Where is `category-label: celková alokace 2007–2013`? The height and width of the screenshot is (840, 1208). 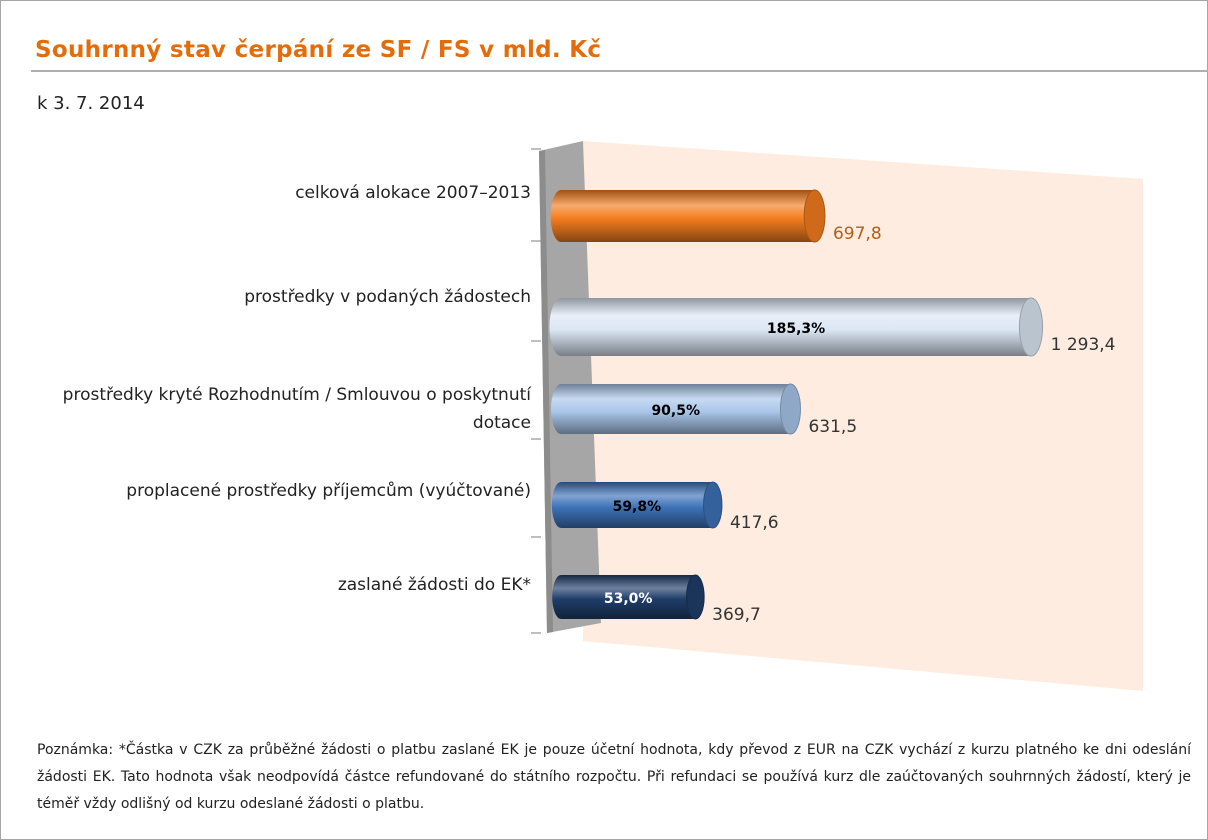 category-label: celková alokace 2007–2013 is located at coordinates (413, 193).